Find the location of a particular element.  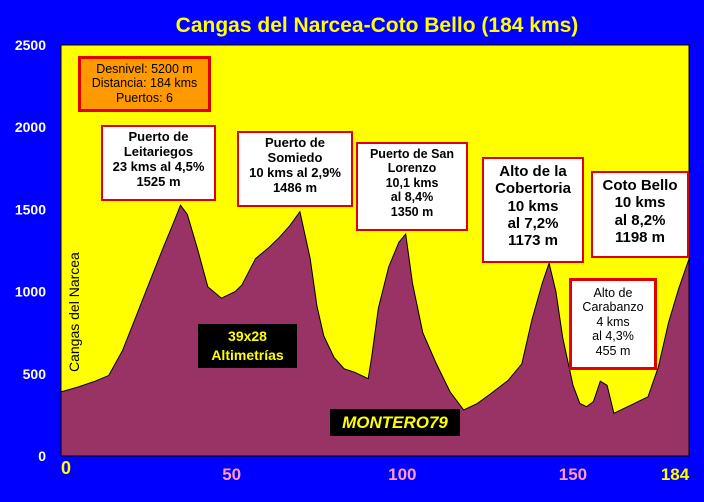

climb-line: Puerto de San is located at coordinates (412, 154).